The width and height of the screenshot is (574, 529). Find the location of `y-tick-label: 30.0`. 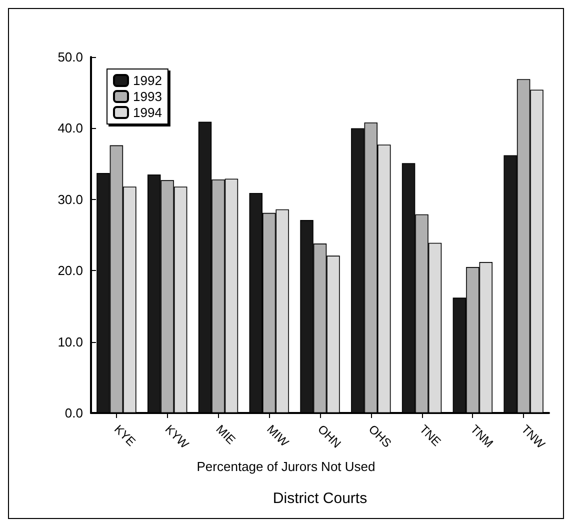

y-tick-label: 30.0 is located at coordinates (70, 199).